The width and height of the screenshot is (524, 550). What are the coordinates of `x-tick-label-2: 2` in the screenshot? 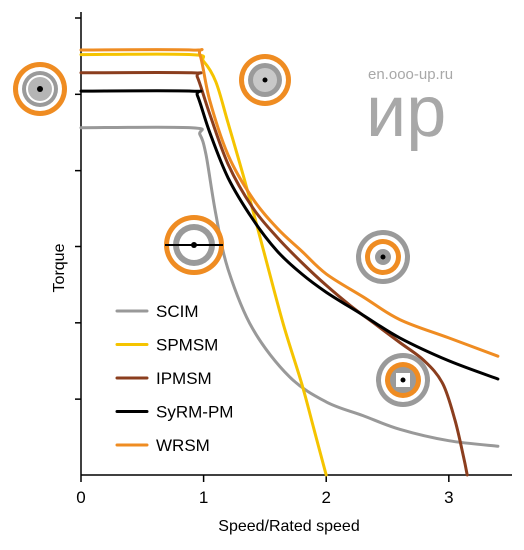 It's located at (325, 497).